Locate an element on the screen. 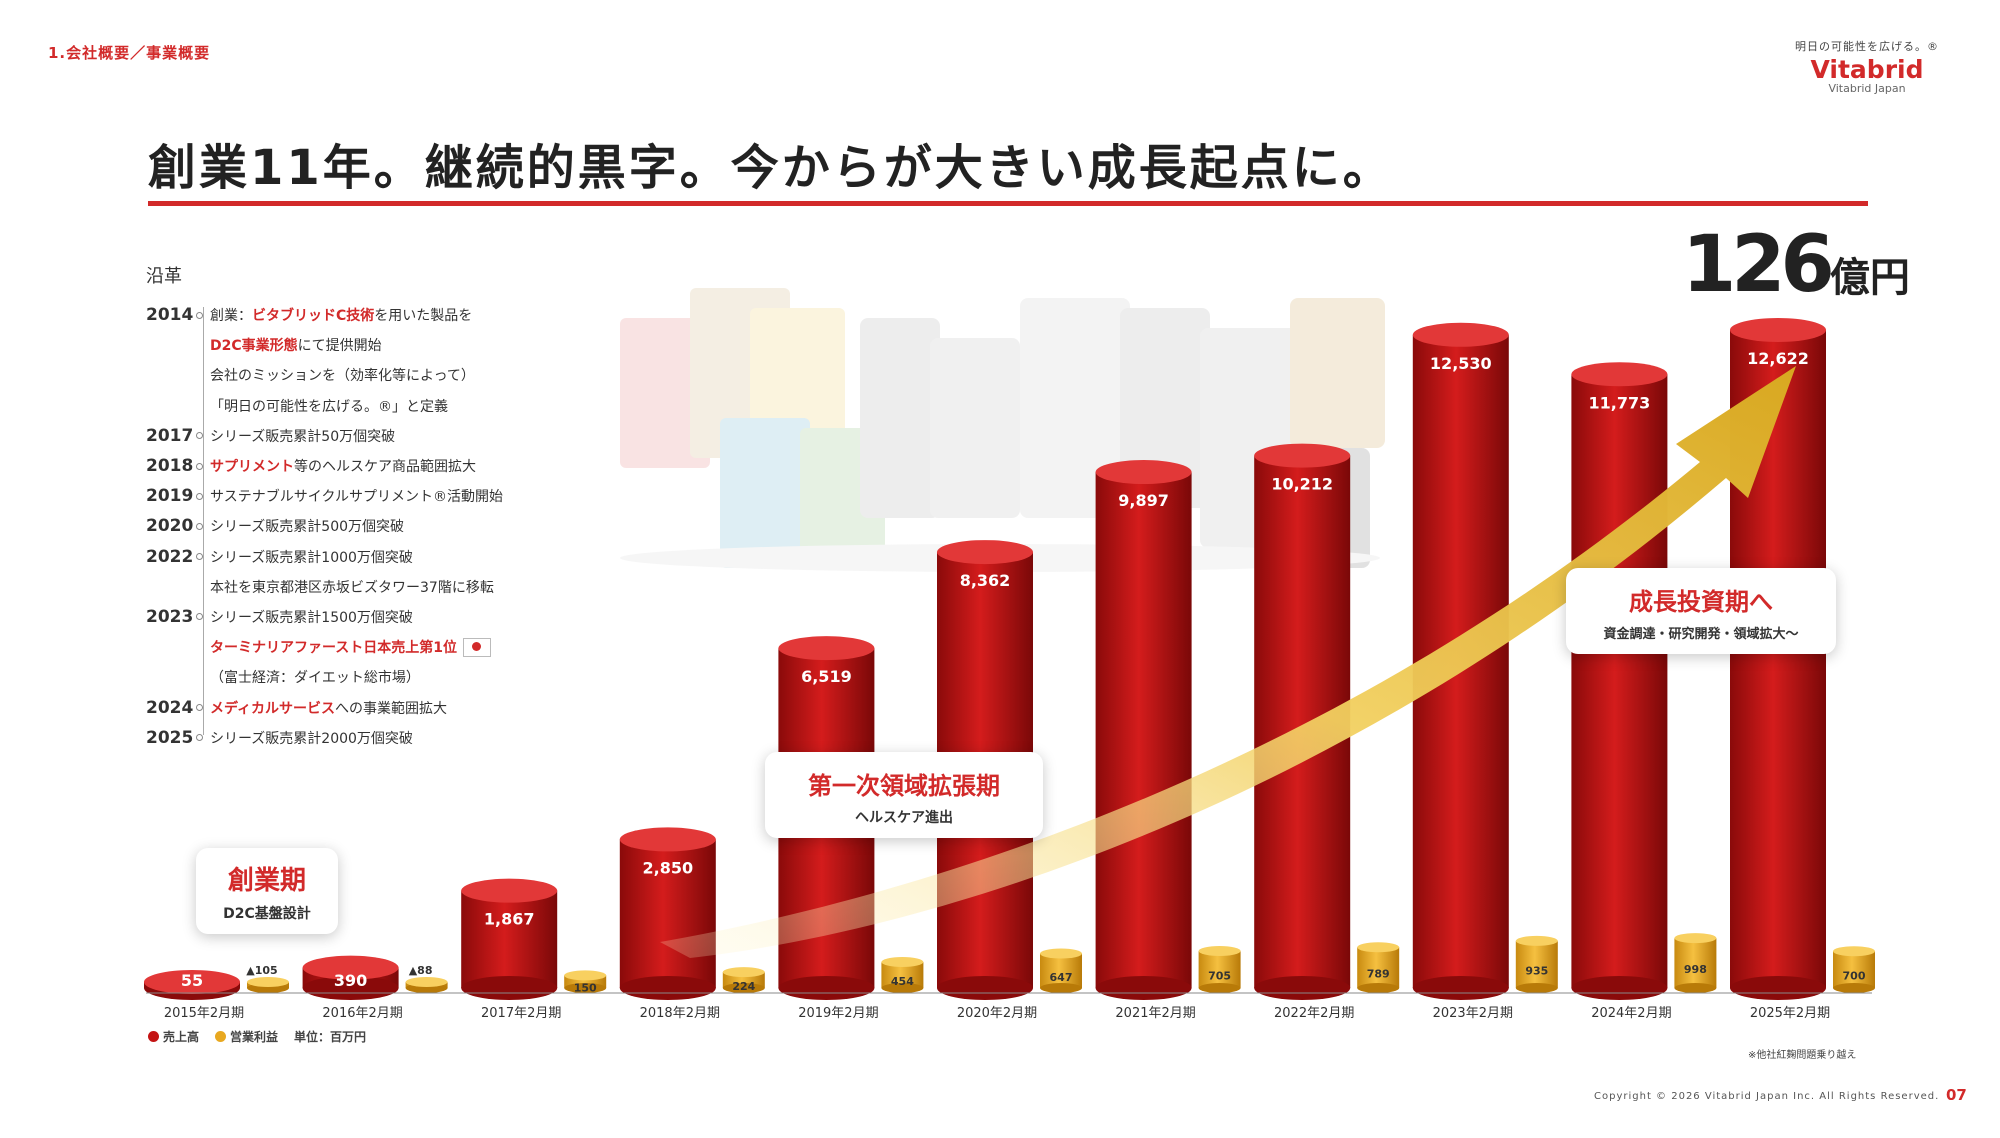  history-text-highlight: ターミナリアファースト日本売上第1位 is located at coordinates (334, 647).